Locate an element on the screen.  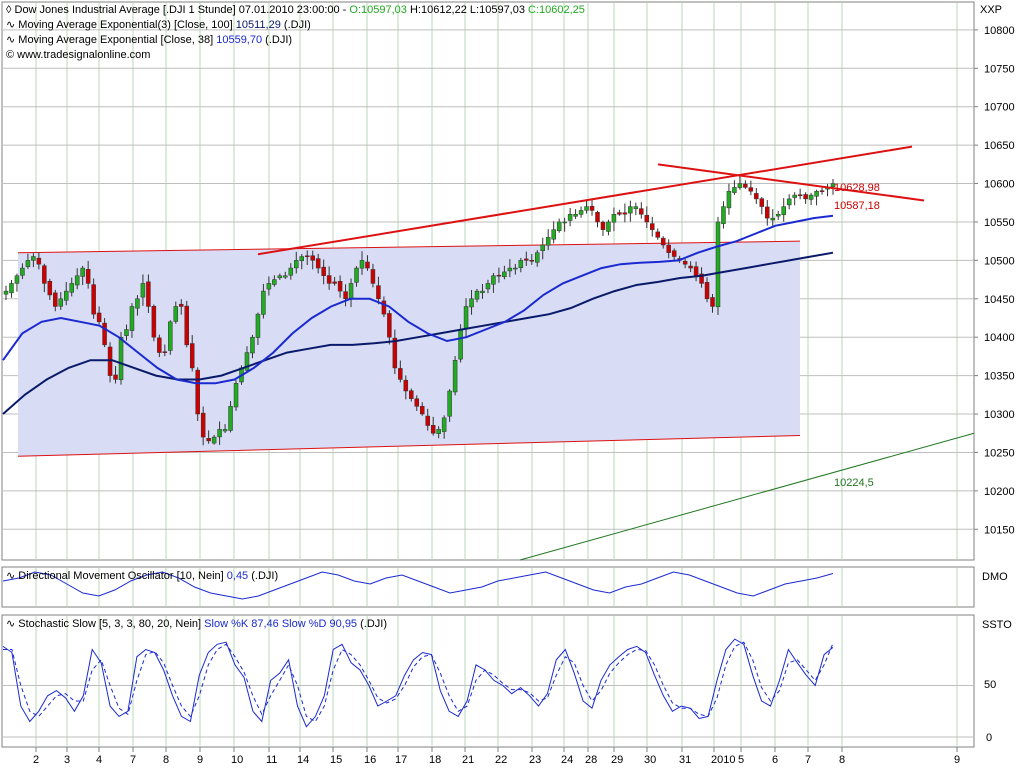
upper-trendline is located at coordinates (585, 200).